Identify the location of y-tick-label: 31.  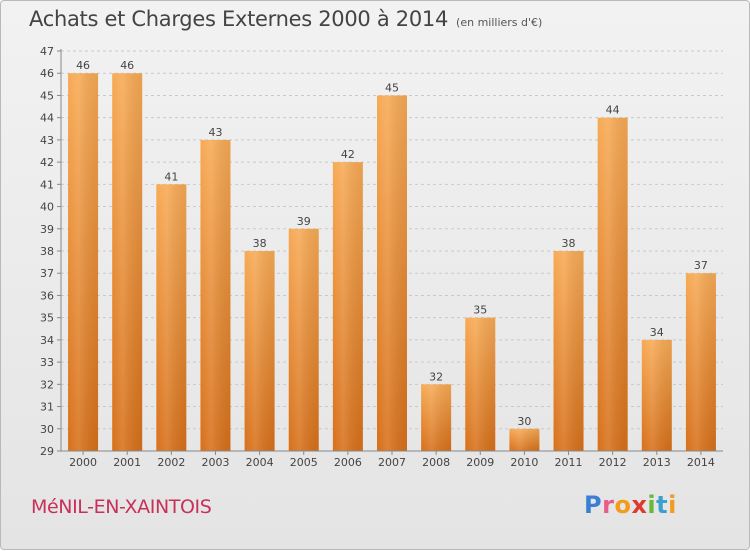
(47, 407).